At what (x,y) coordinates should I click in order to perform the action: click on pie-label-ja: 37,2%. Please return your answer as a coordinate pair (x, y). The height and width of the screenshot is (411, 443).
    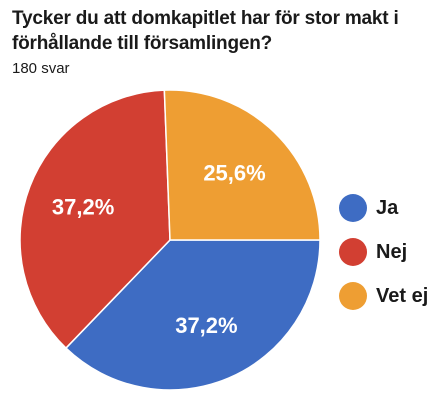
    Looking at the image, I should click on (206, 325).